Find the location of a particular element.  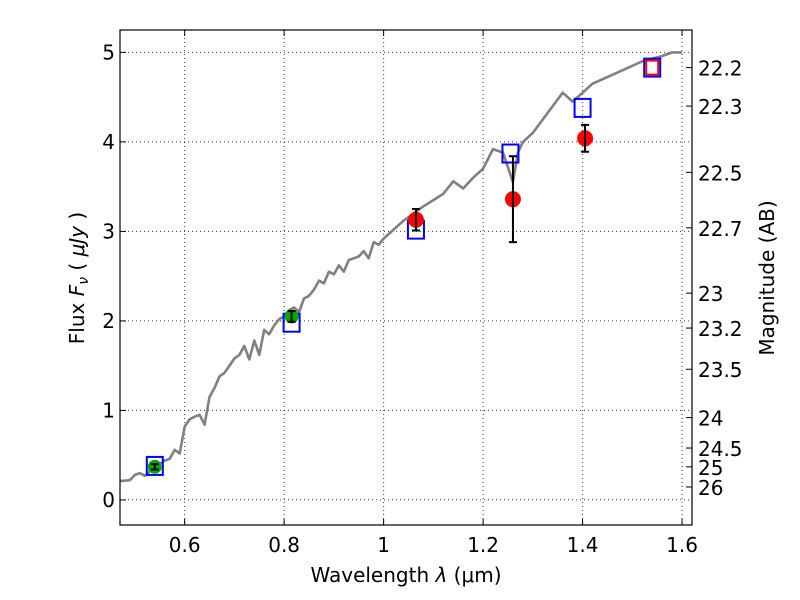

x-tick-label: 0.6 is located at coordinates (185, 545).